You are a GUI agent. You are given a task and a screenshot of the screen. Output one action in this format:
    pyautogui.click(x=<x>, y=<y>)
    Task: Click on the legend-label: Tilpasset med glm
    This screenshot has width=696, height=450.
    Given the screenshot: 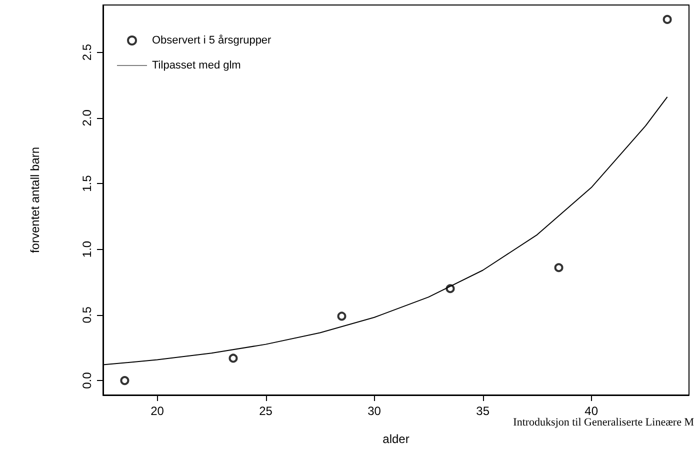 What is the action you would take?
    pyautogui.click(x=196, y=66)
    